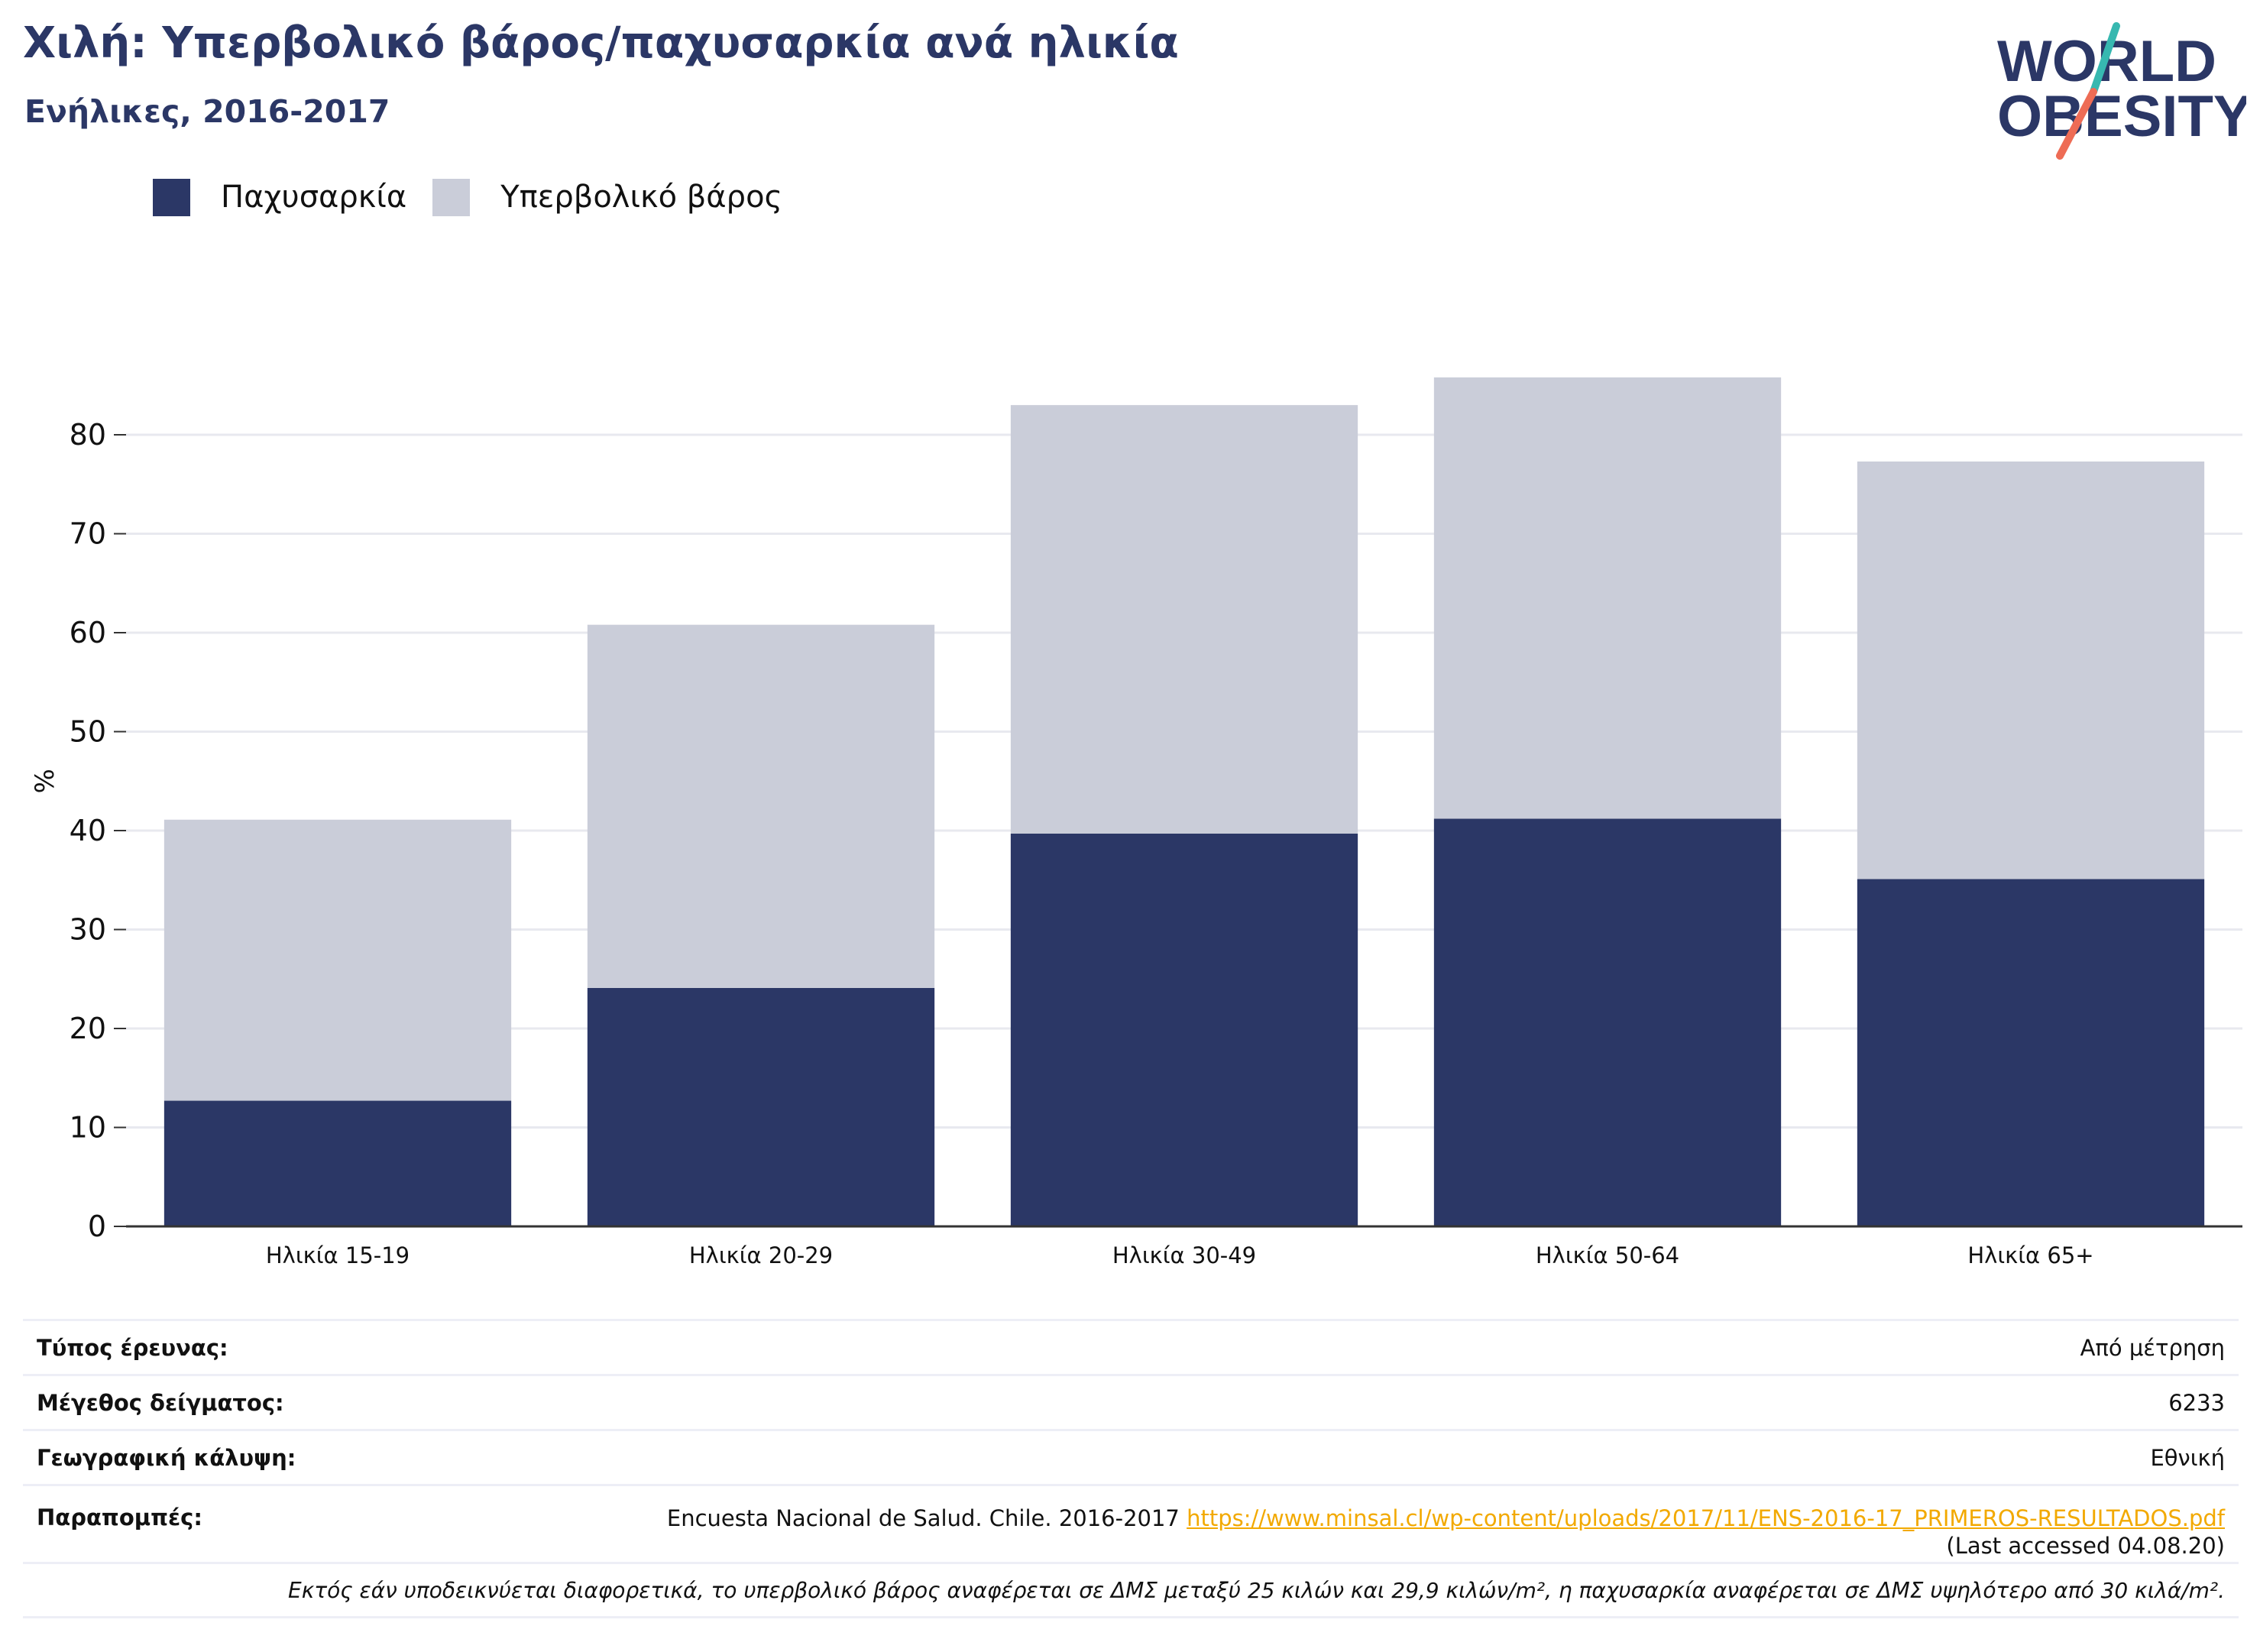  Describe the element at coordinates (88, 1128) in the screenshot. I see `y-tick-label: 10` at that location.